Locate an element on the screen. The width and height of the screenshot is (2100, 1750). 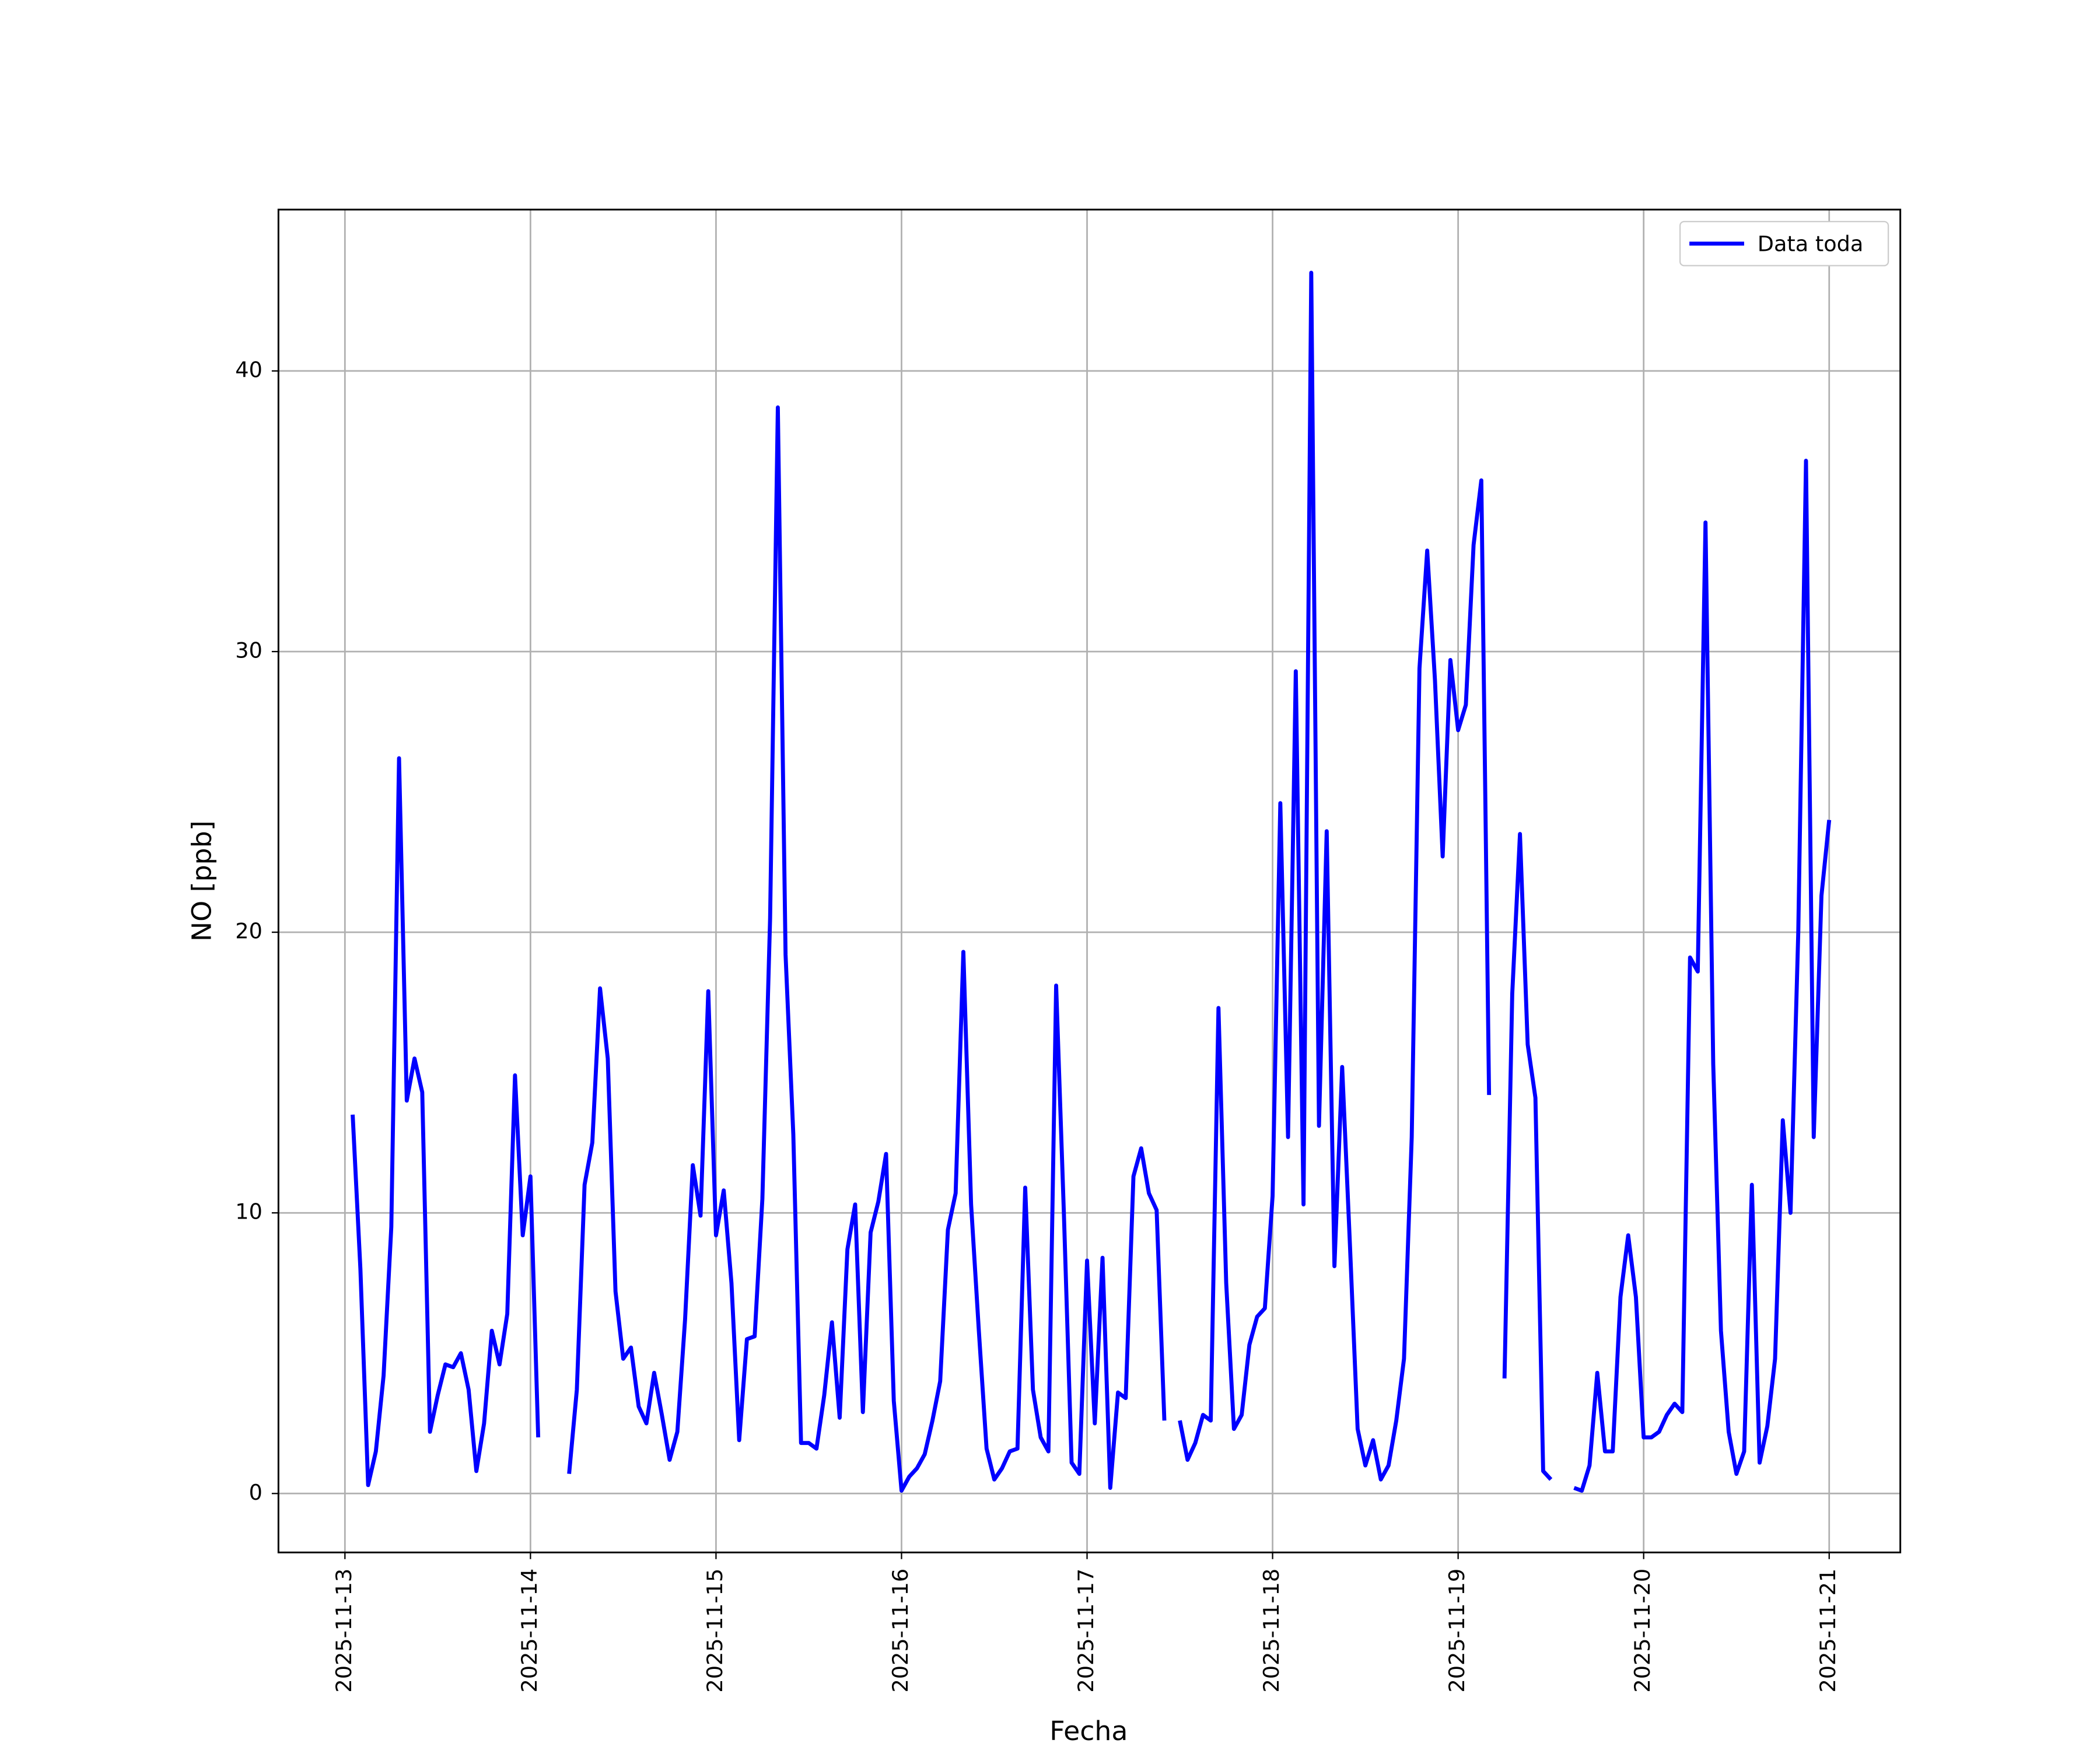
y-tick-label: 20 is located at coordinates (249, 931).